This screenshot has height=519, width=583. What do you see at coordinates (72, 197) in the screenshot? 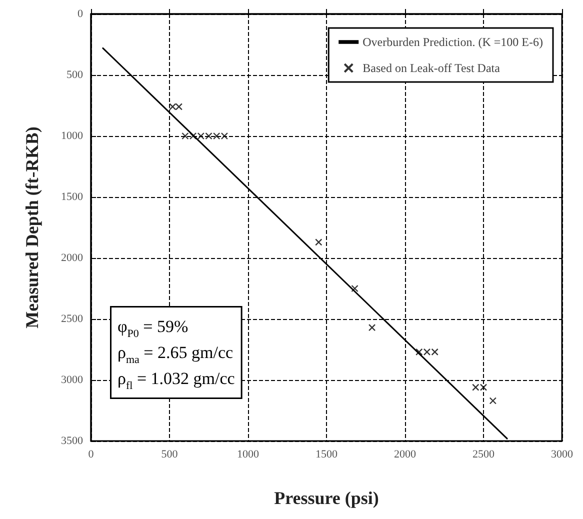
I see `y-tick-label: 1500` at bounding box center [72, 197].